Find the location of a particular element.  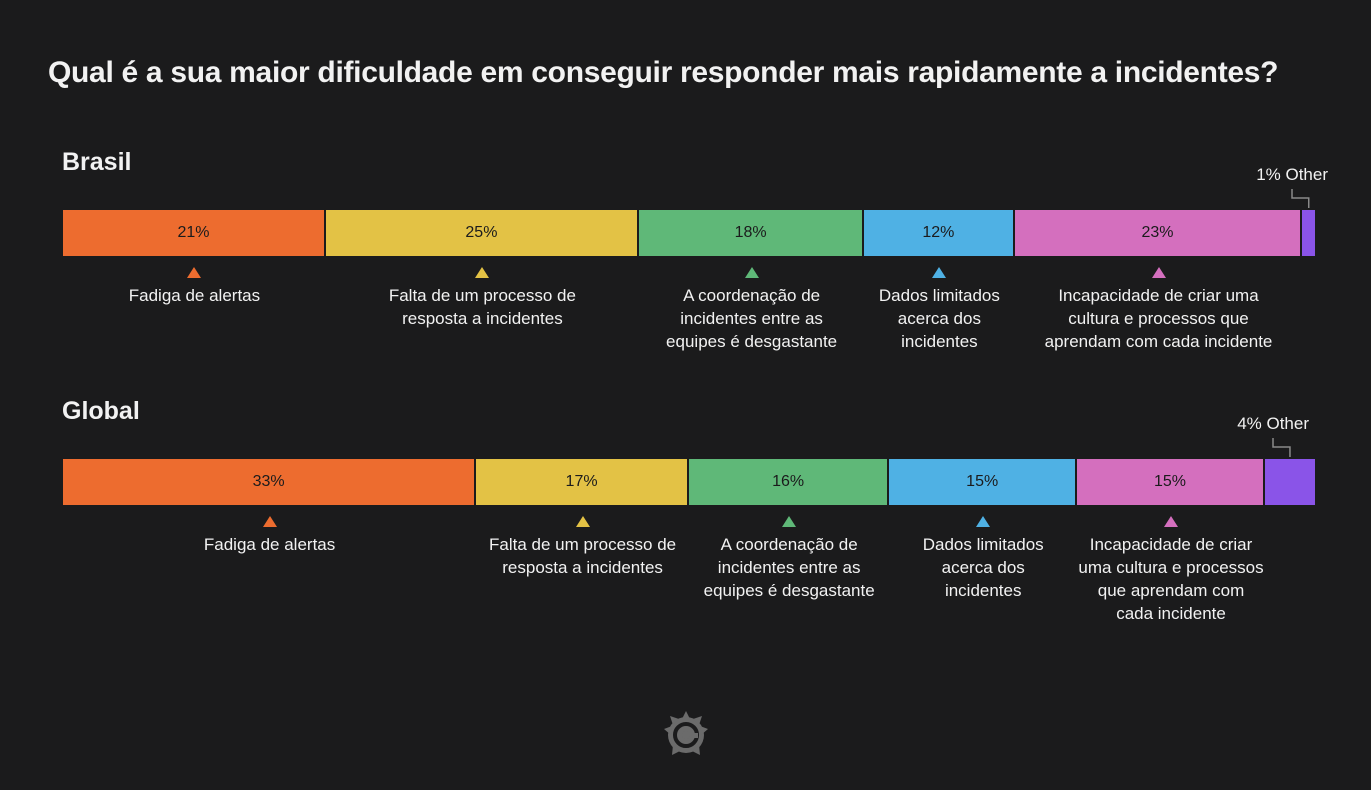

stacked-bar-brasil: 21% 25% 18% 12% 23% is located at coordinates (689, 233).